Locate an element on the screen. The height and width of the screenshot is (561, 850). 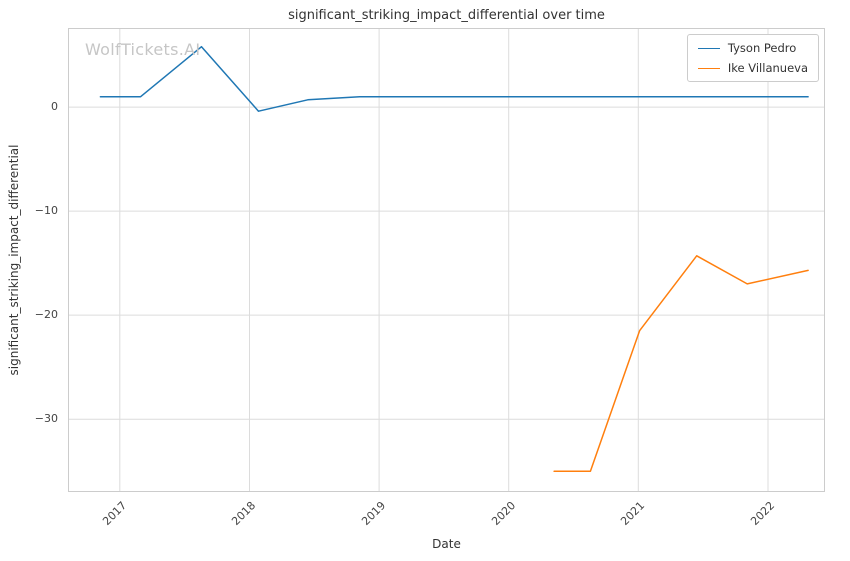
x-tick-label: 2022 is located at coordinates (763, 513).